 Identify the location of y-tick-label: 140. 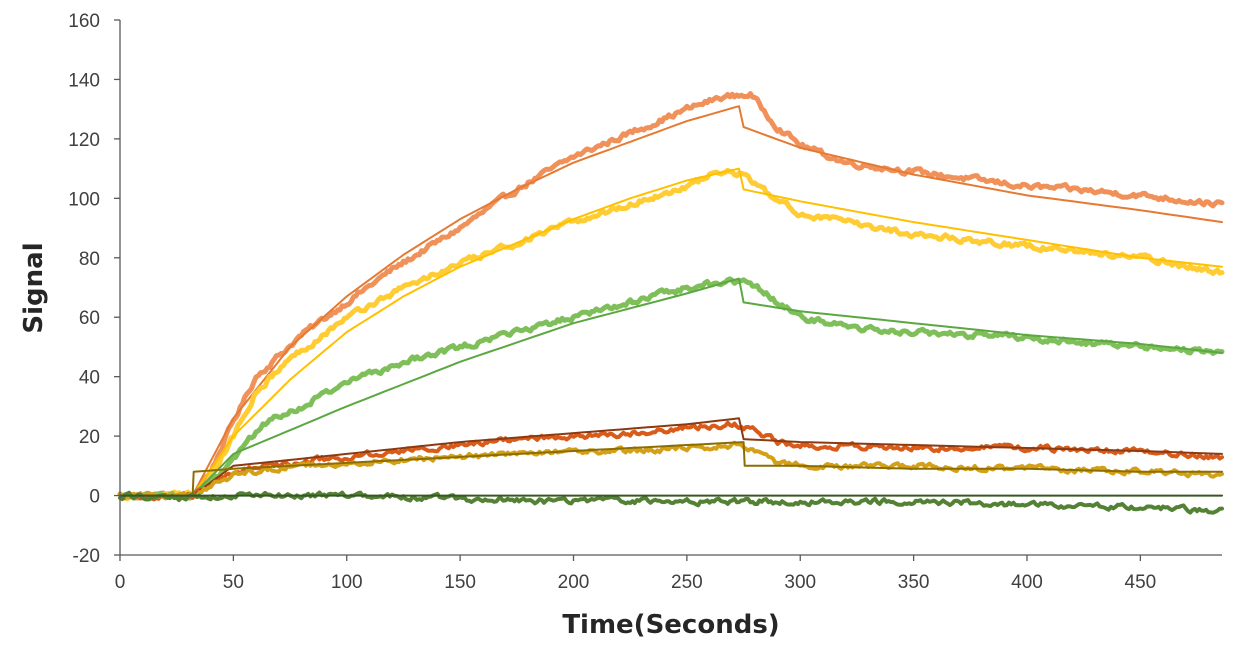
(84, 80).